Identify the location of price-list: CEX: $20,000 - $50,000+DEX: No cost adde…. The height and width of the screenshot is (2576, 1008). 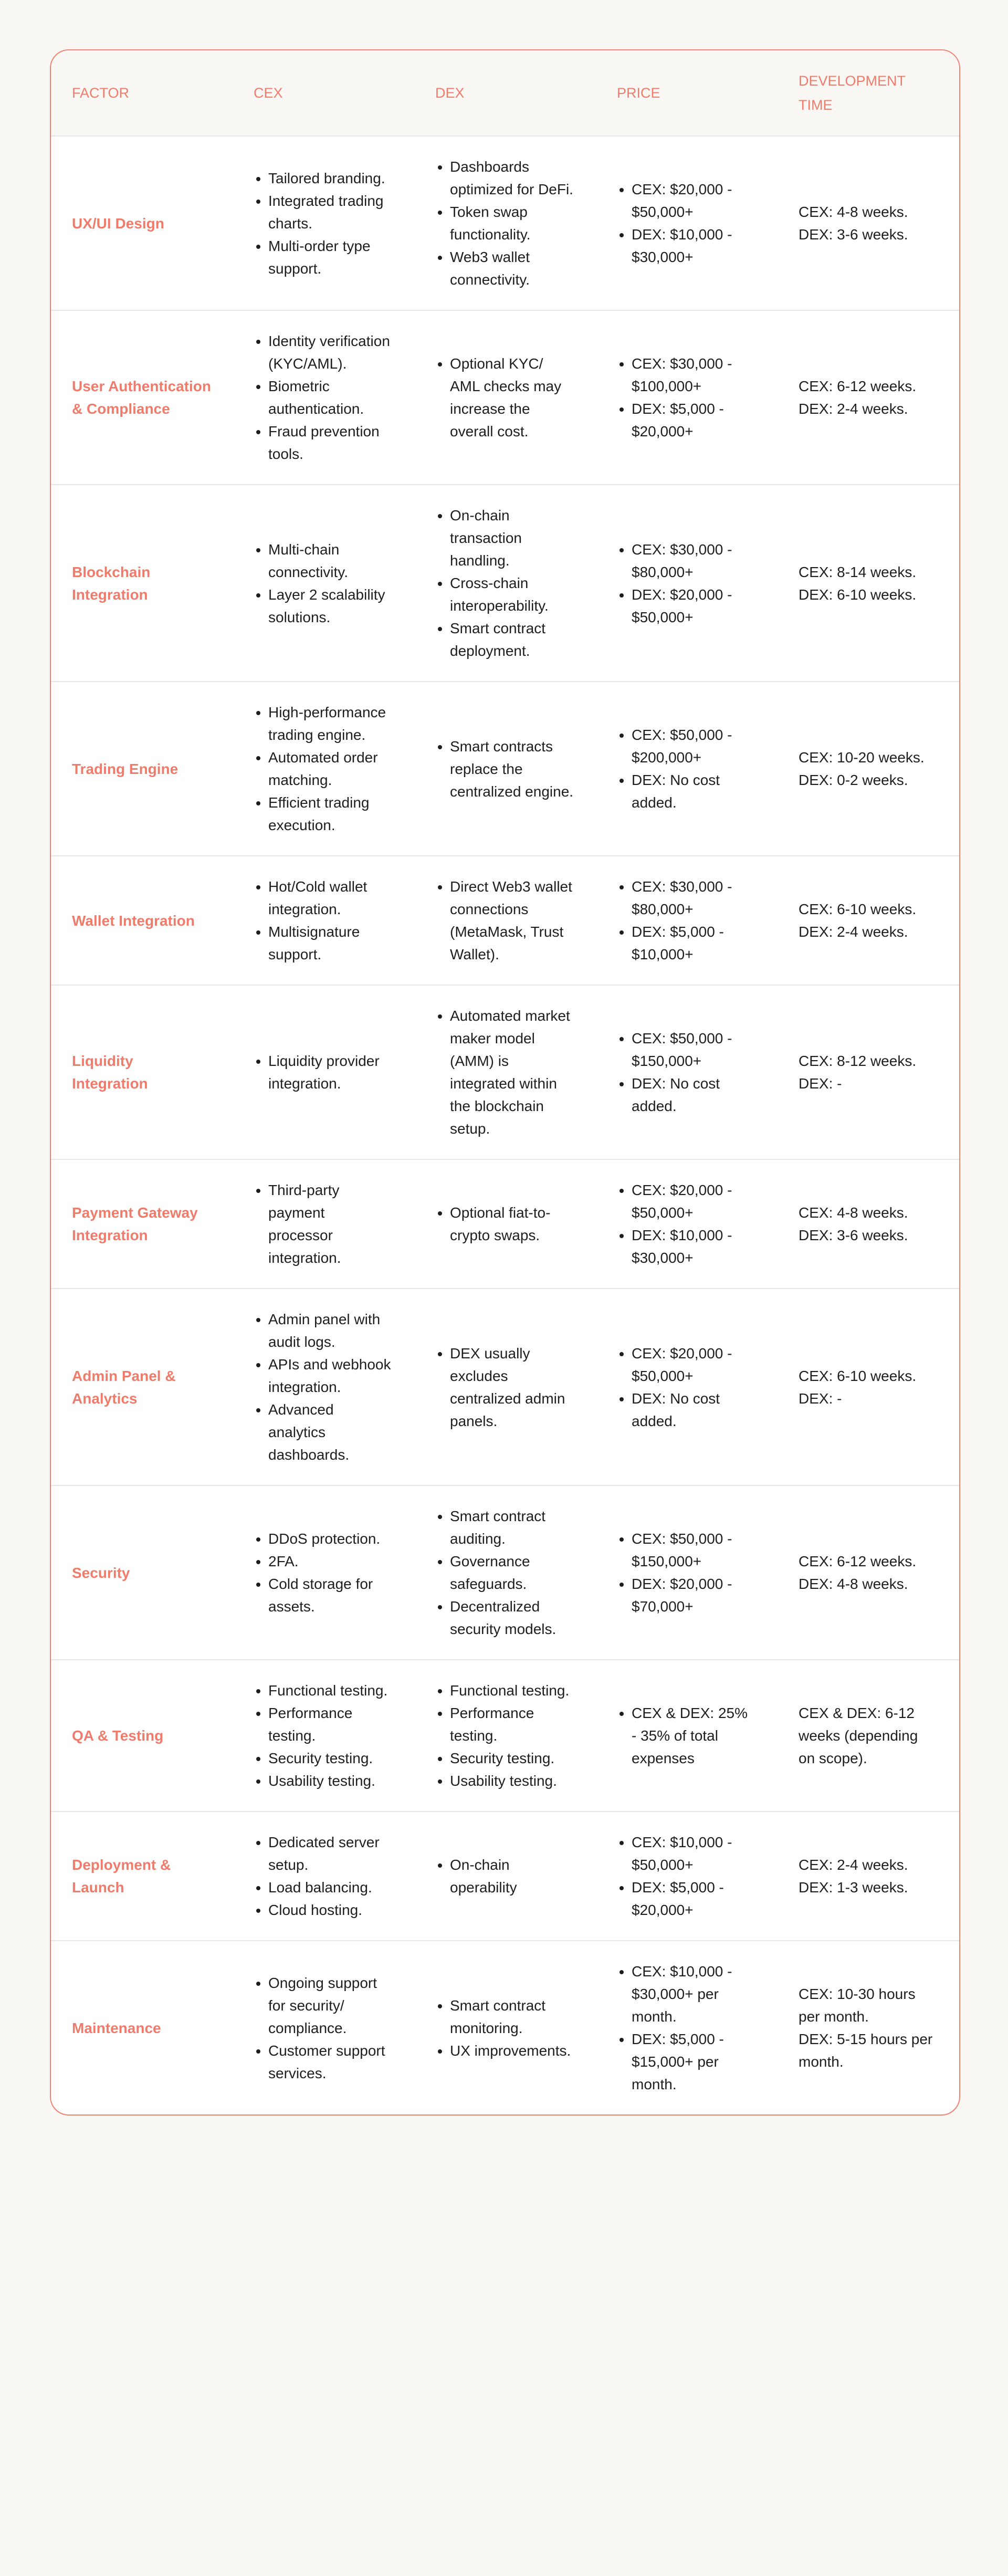
(687, 1387).